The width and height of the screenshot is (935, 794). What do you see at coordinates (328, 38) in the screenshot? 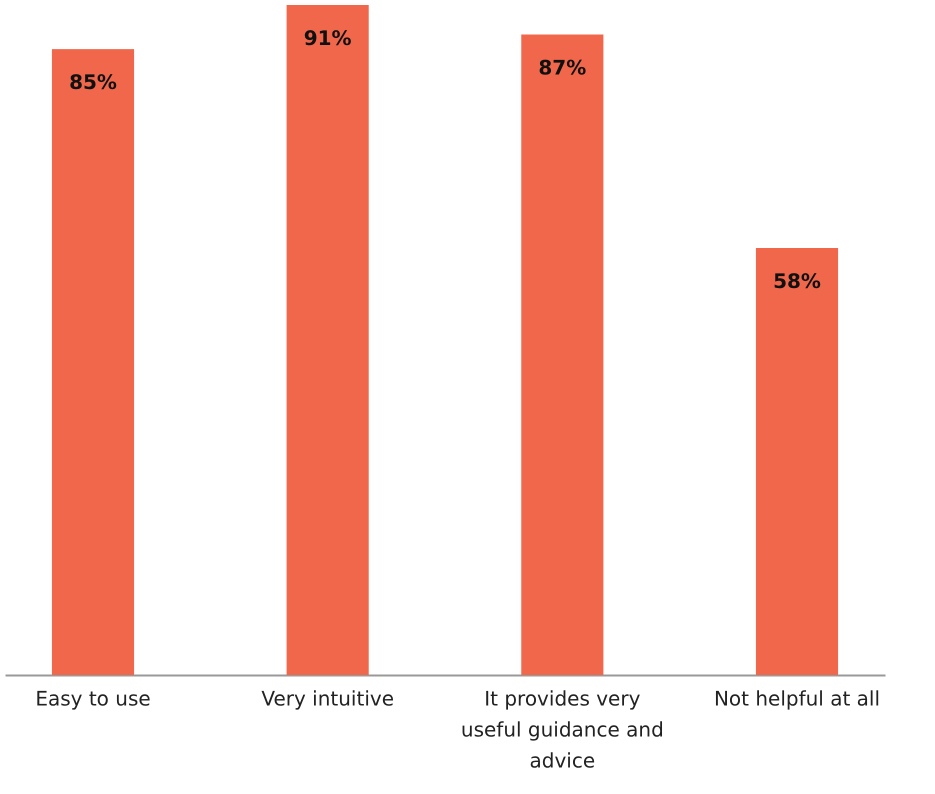
I see `data-label: 91%` at bounding box center [328, 38].